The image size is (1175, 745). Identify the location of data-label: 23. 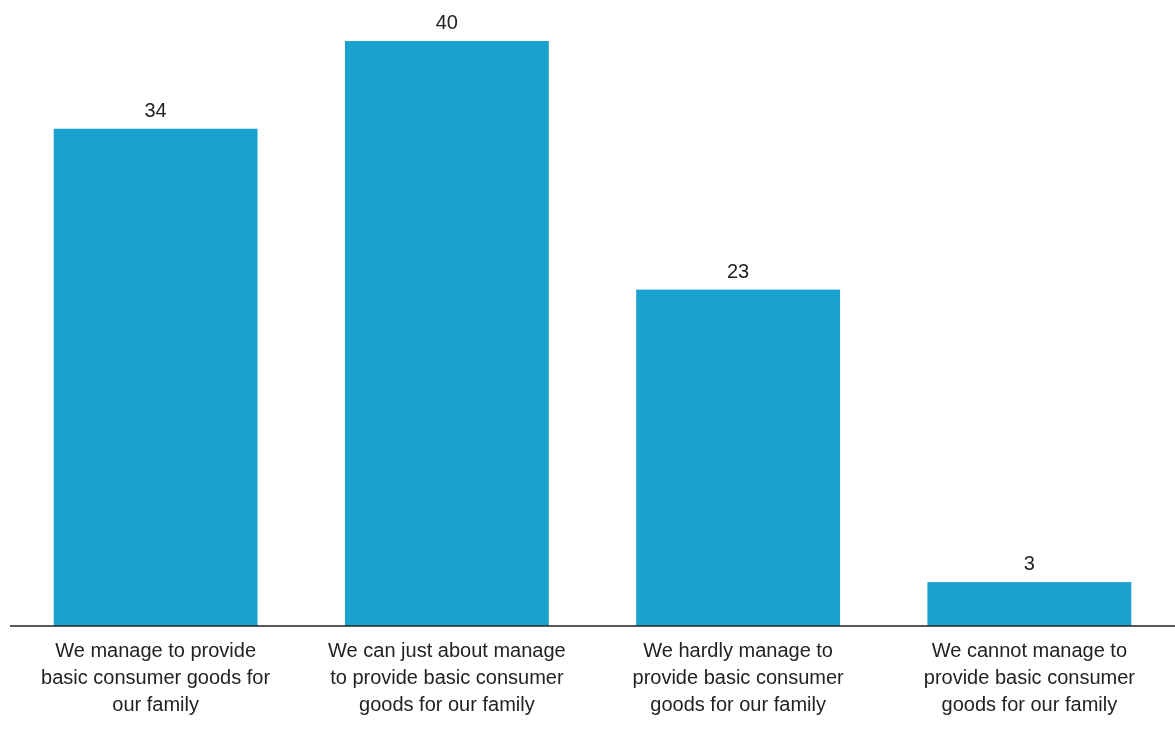
(738, 270).